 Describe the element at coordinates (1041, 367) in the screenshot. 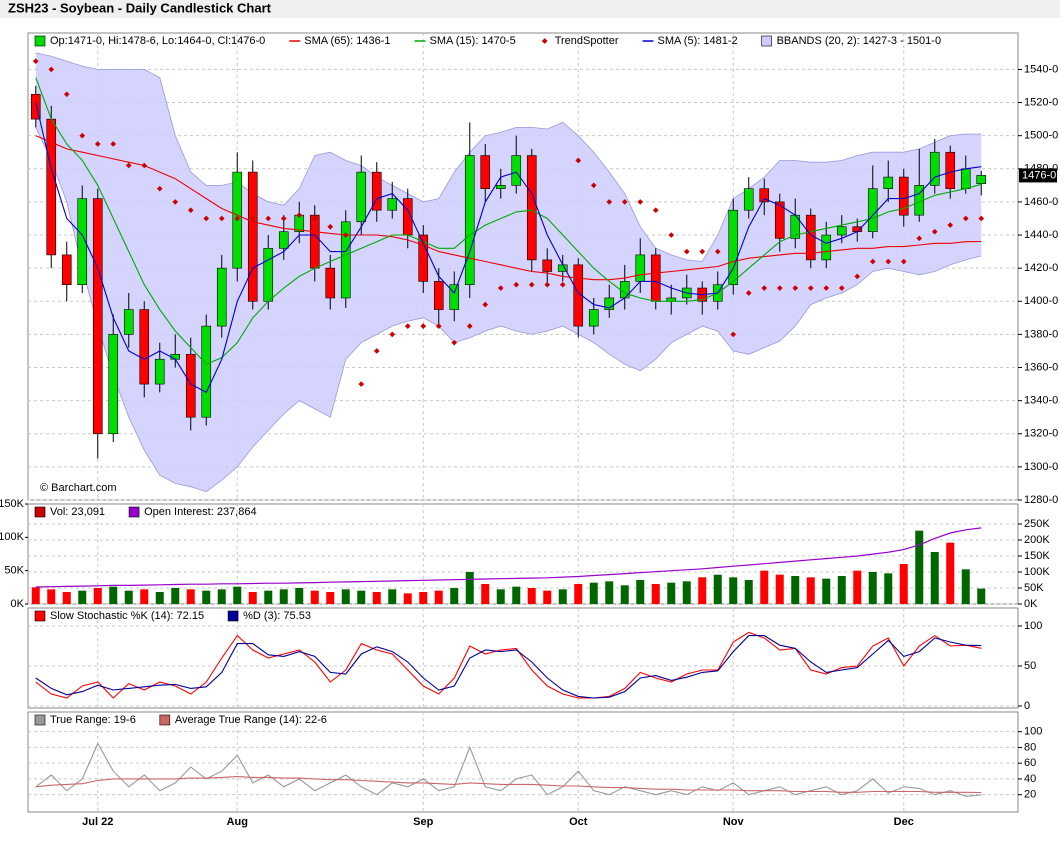

I see `y-tick-label: 1360-0` at that location.